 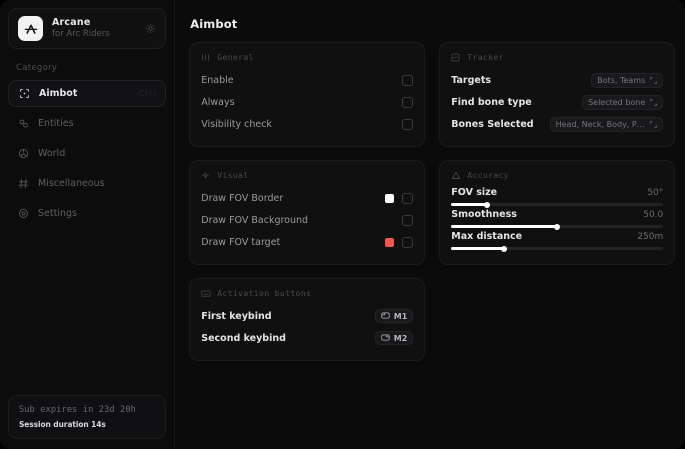 What do you see at coordinates (390, 242) in the screenshot?
I see `fov-target-color-swatch` at bounding box center [390, 242].